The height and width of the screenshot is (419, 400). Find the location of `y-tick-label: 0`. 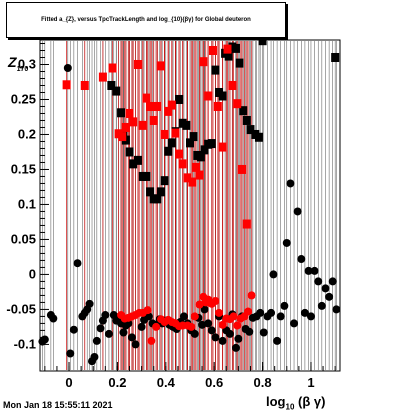

y-tick-label: 0 is located at coordinates (32, 273).